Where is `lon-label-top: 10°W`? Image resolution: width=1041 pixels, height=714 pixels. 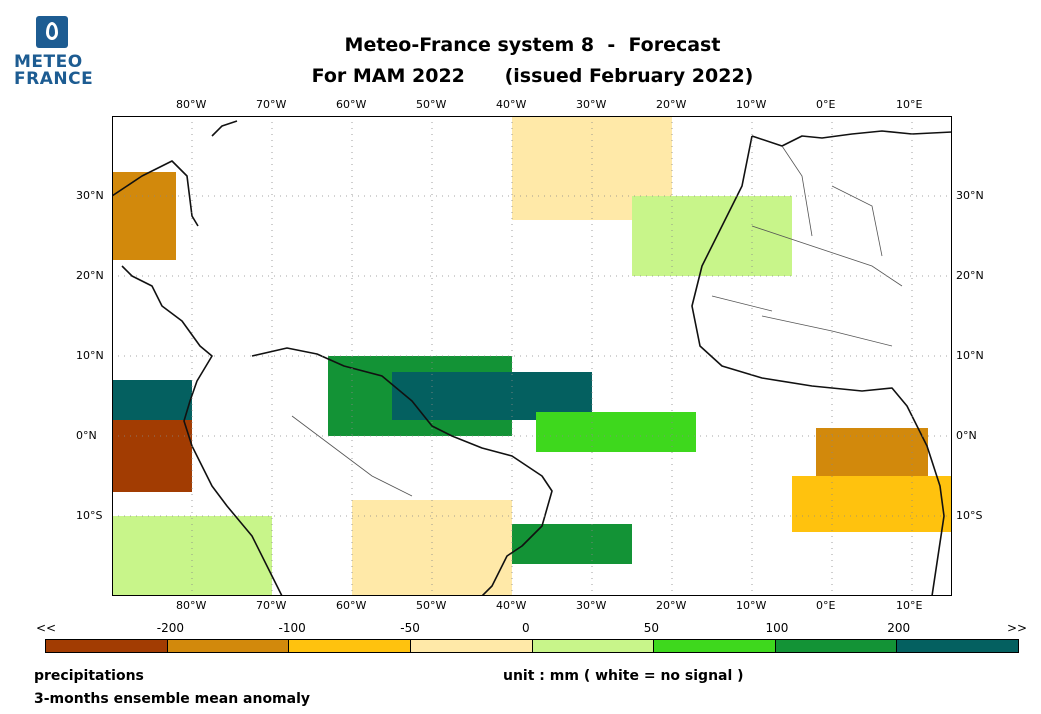 lon-label-top: 10°W is located at coordinates (751, 104).